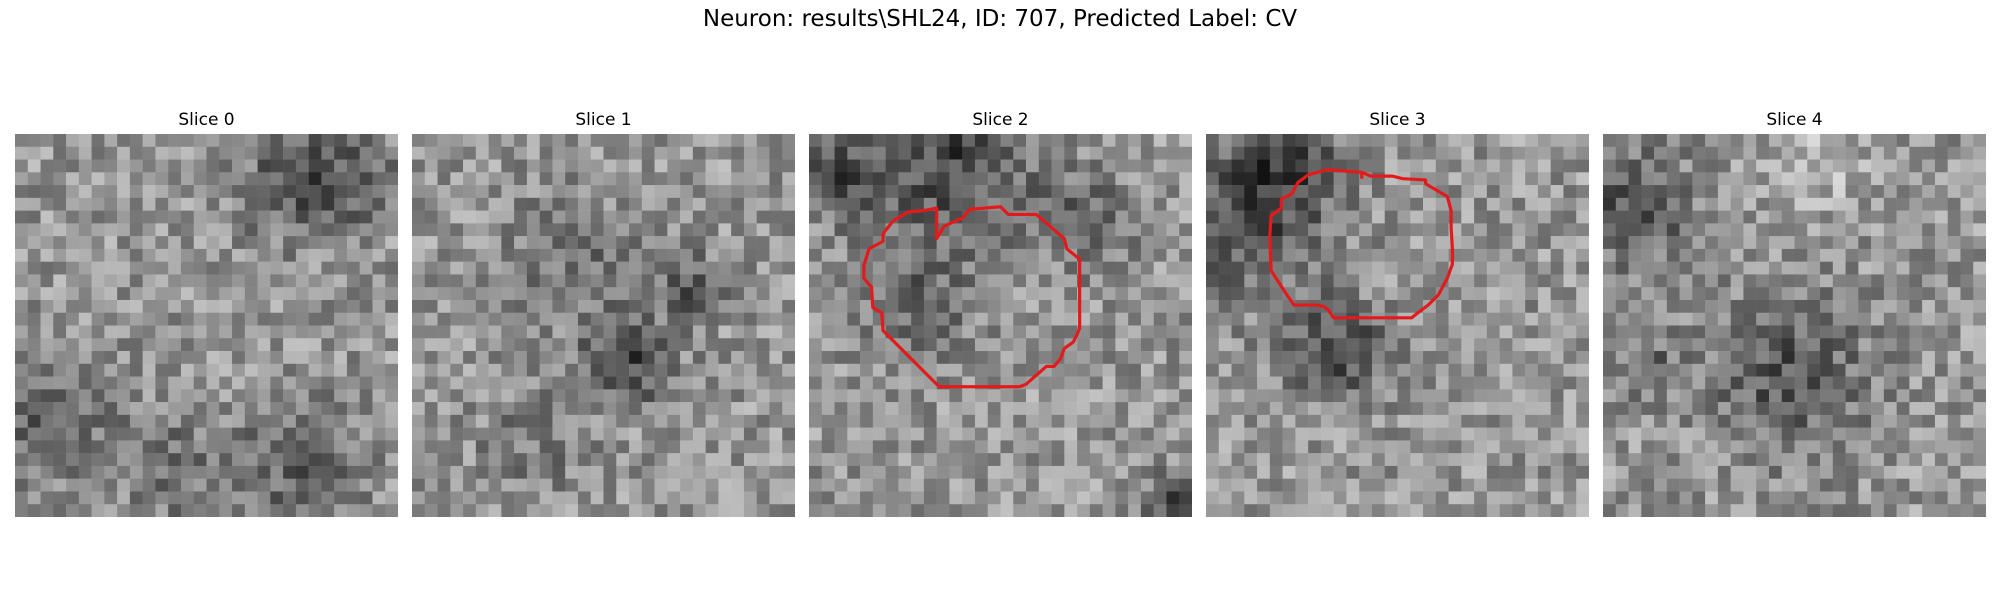 The width and height of the screenshot is (2000, 600). Describe the element at coordinates (603, 325) in the screenshot. I see `slice-image` at that location.